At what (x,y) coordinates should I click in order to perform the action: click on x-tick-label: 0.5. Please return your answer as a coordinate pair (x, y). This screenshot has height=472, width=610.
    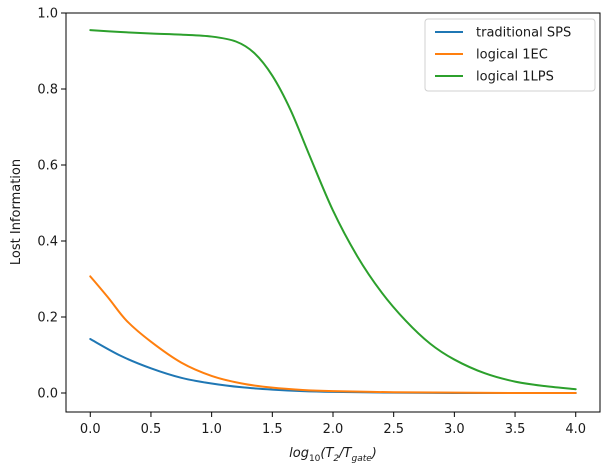
    Looking at the image, I should click on (151, 429).